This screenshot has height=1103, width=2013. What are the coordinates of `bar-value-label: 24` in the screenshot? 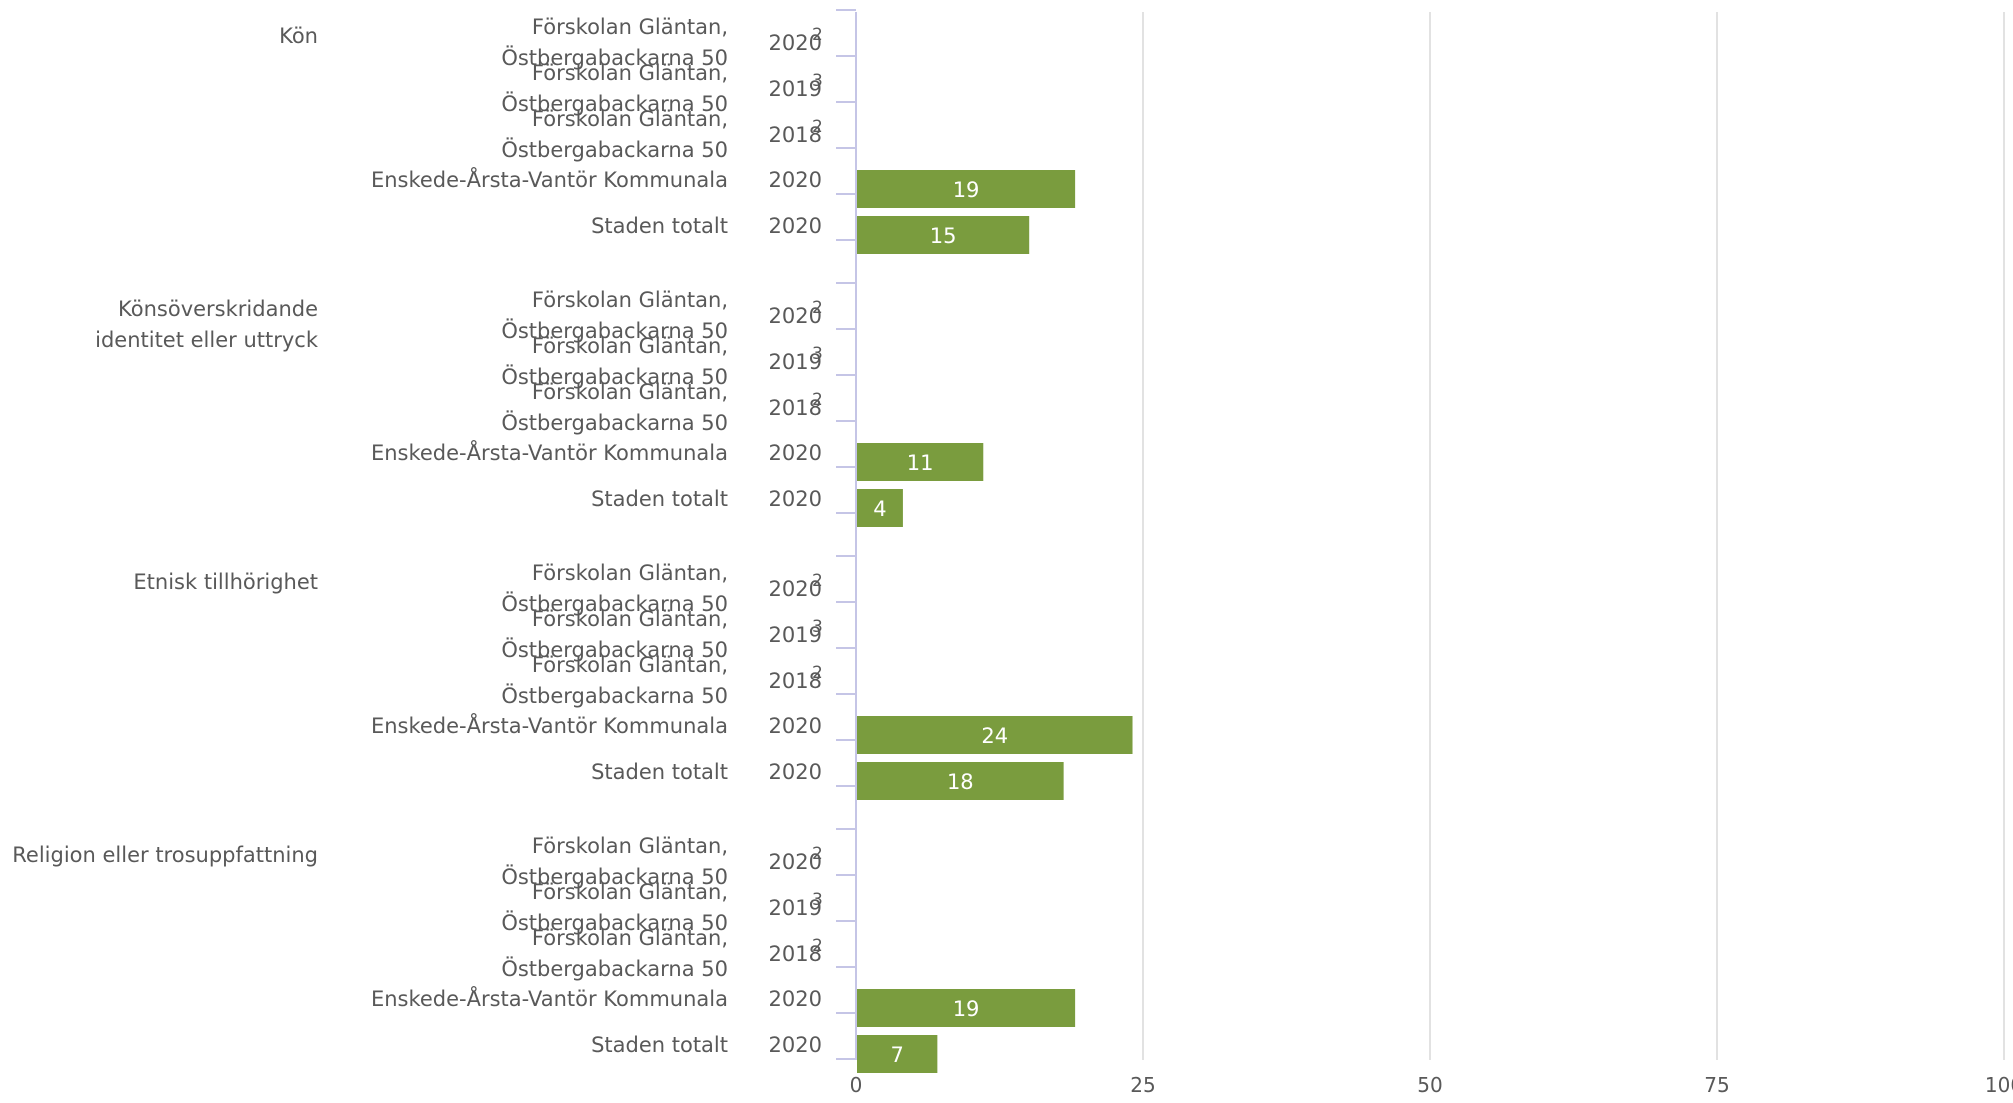 It's located at (994, 736).